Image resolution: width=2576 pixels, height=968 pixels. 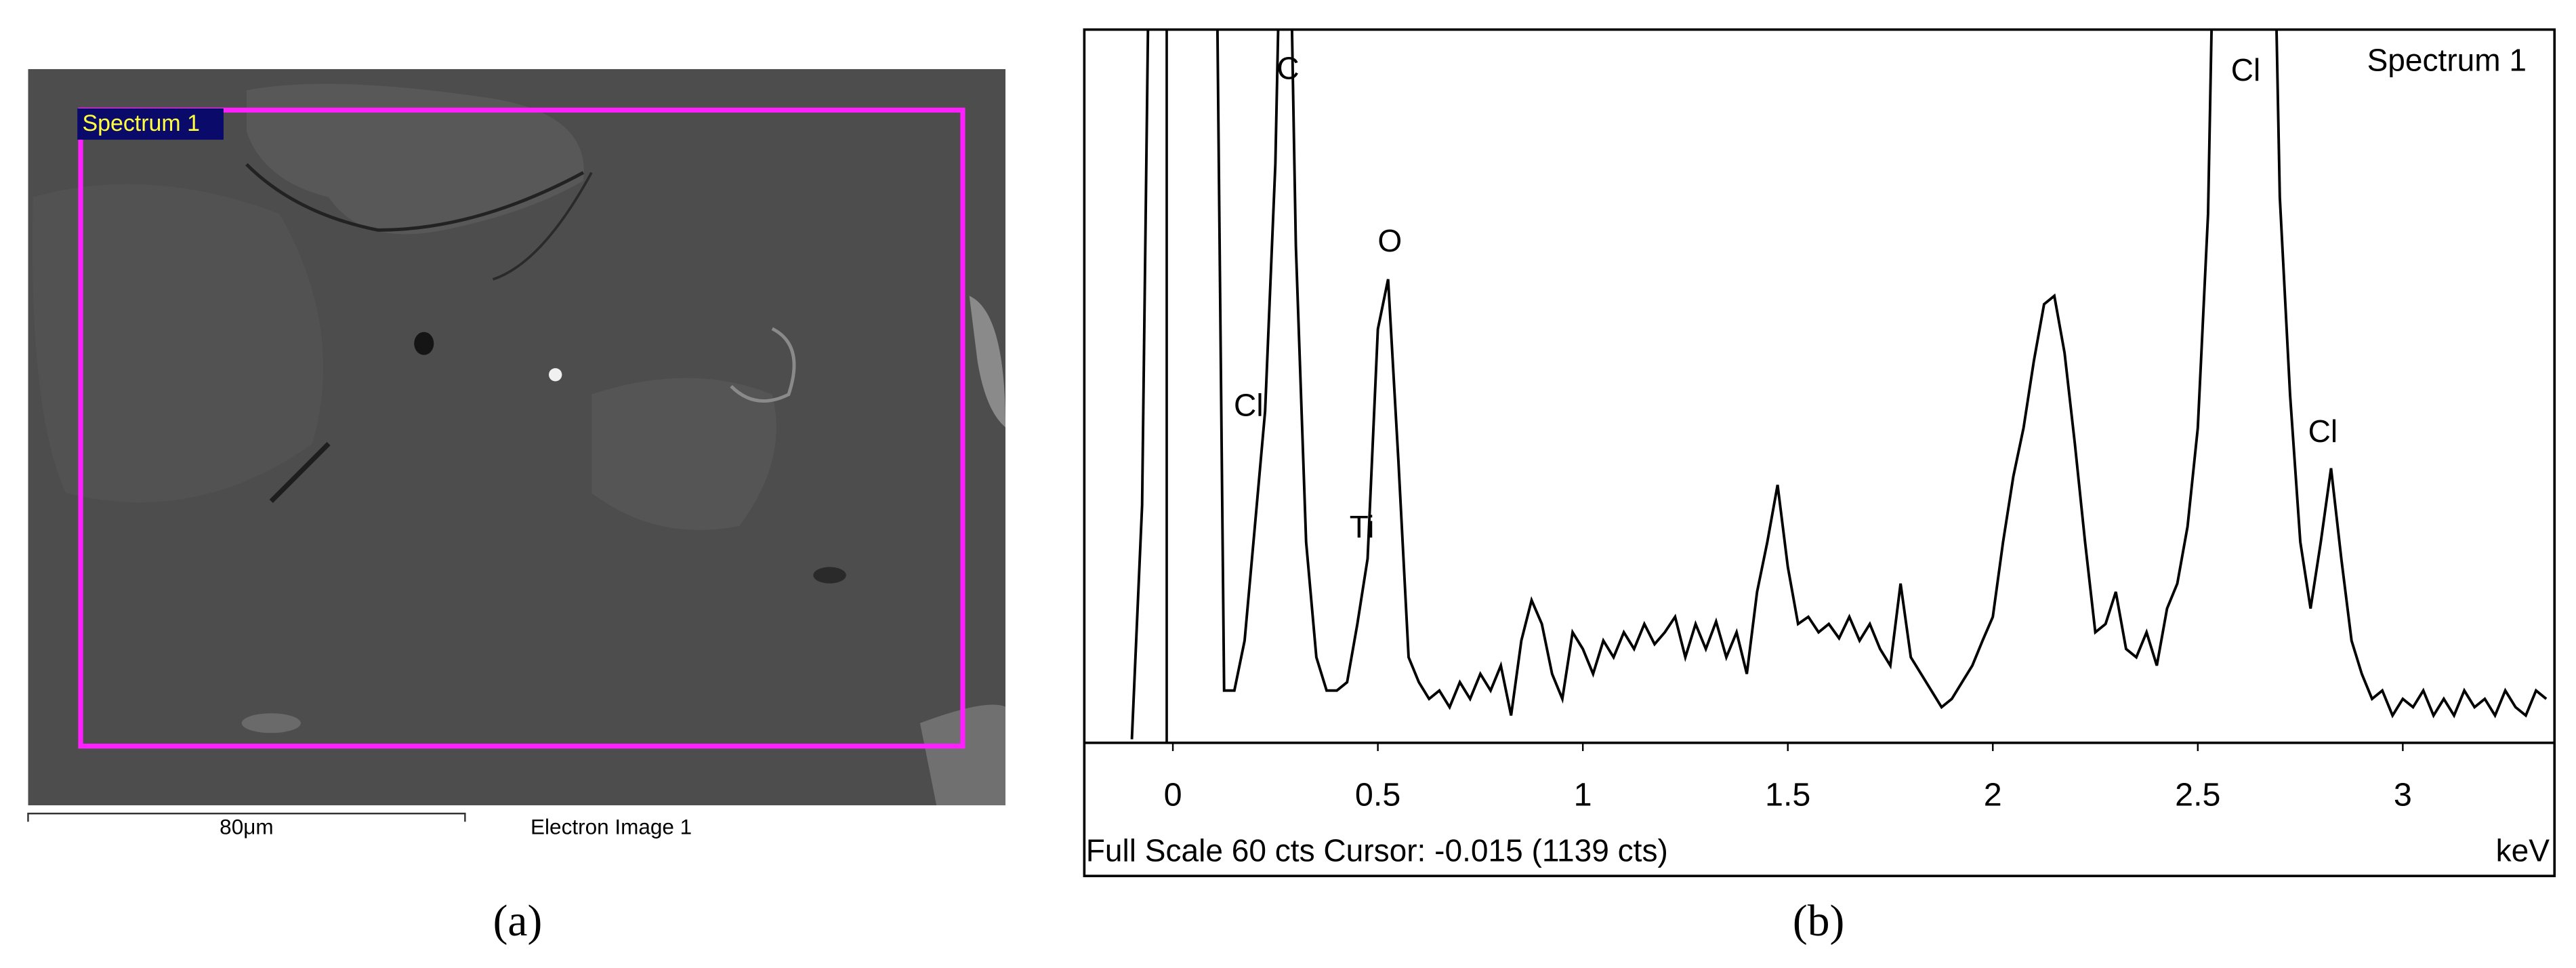 What do you see at coordinates (1362, 526) in the screenshot?
I see `peak-label: Ti` at bounding box center [1362, 526].